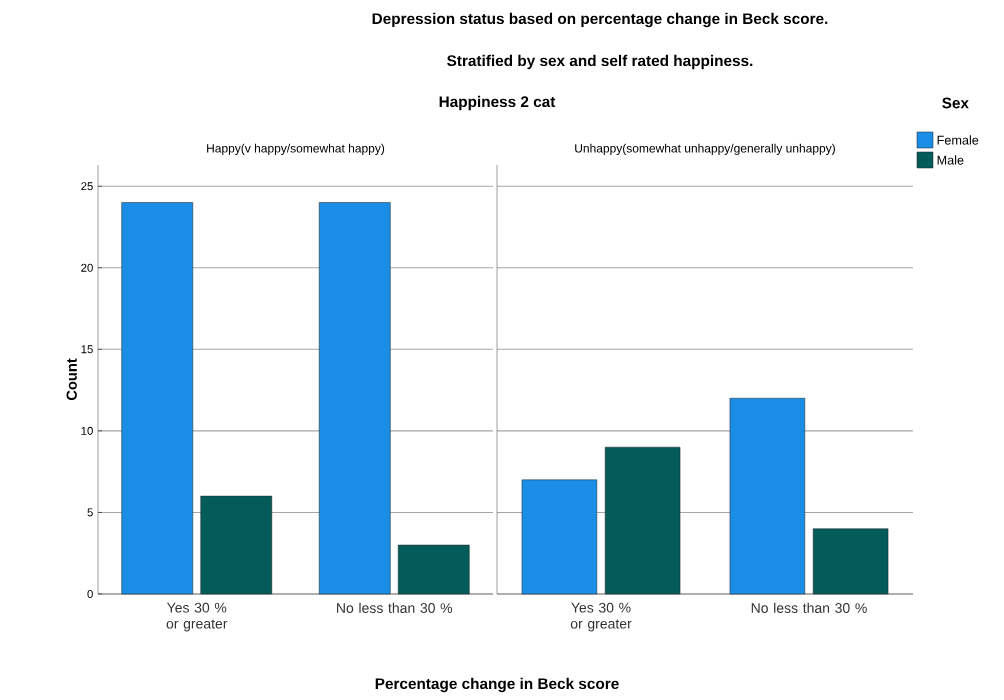  I want to click on legend-title: Sex, so click(955, 103).